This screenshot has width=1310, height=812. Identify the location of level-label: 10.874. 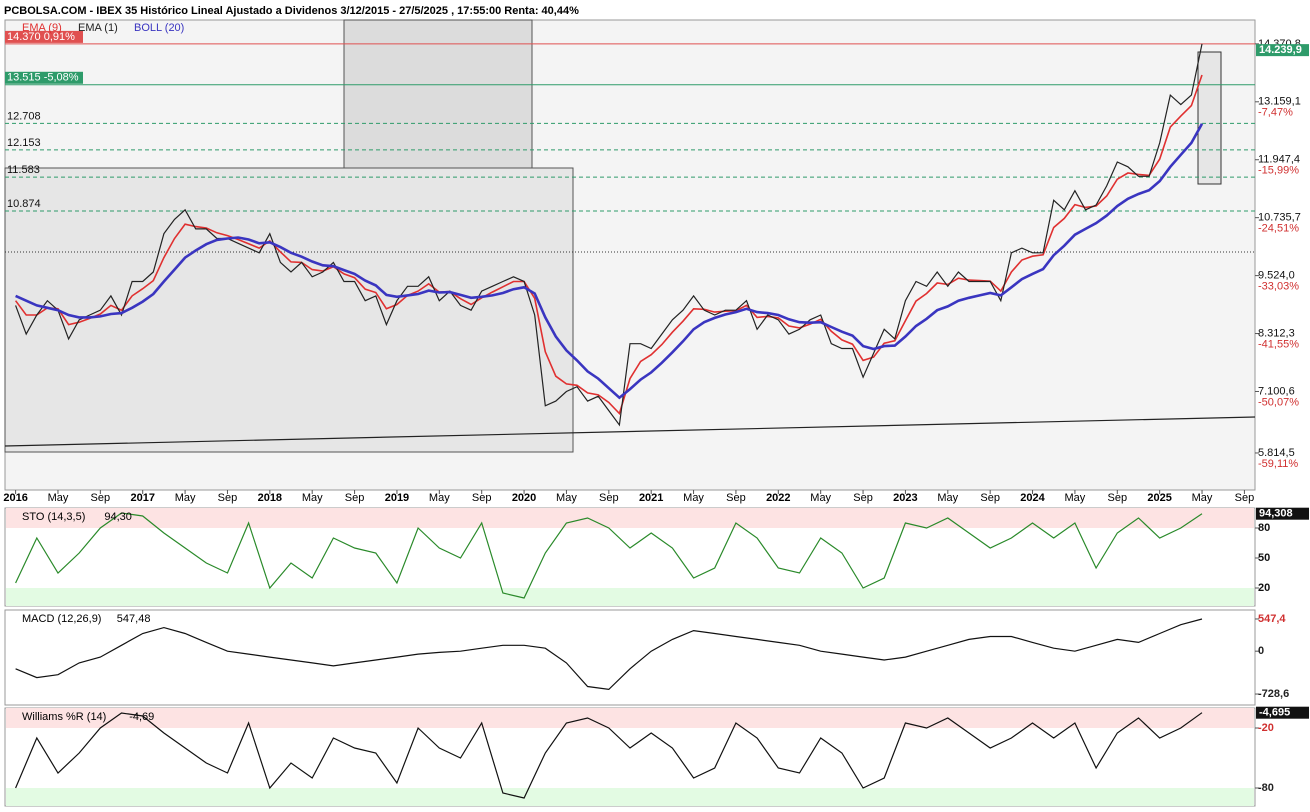
(24, 204).